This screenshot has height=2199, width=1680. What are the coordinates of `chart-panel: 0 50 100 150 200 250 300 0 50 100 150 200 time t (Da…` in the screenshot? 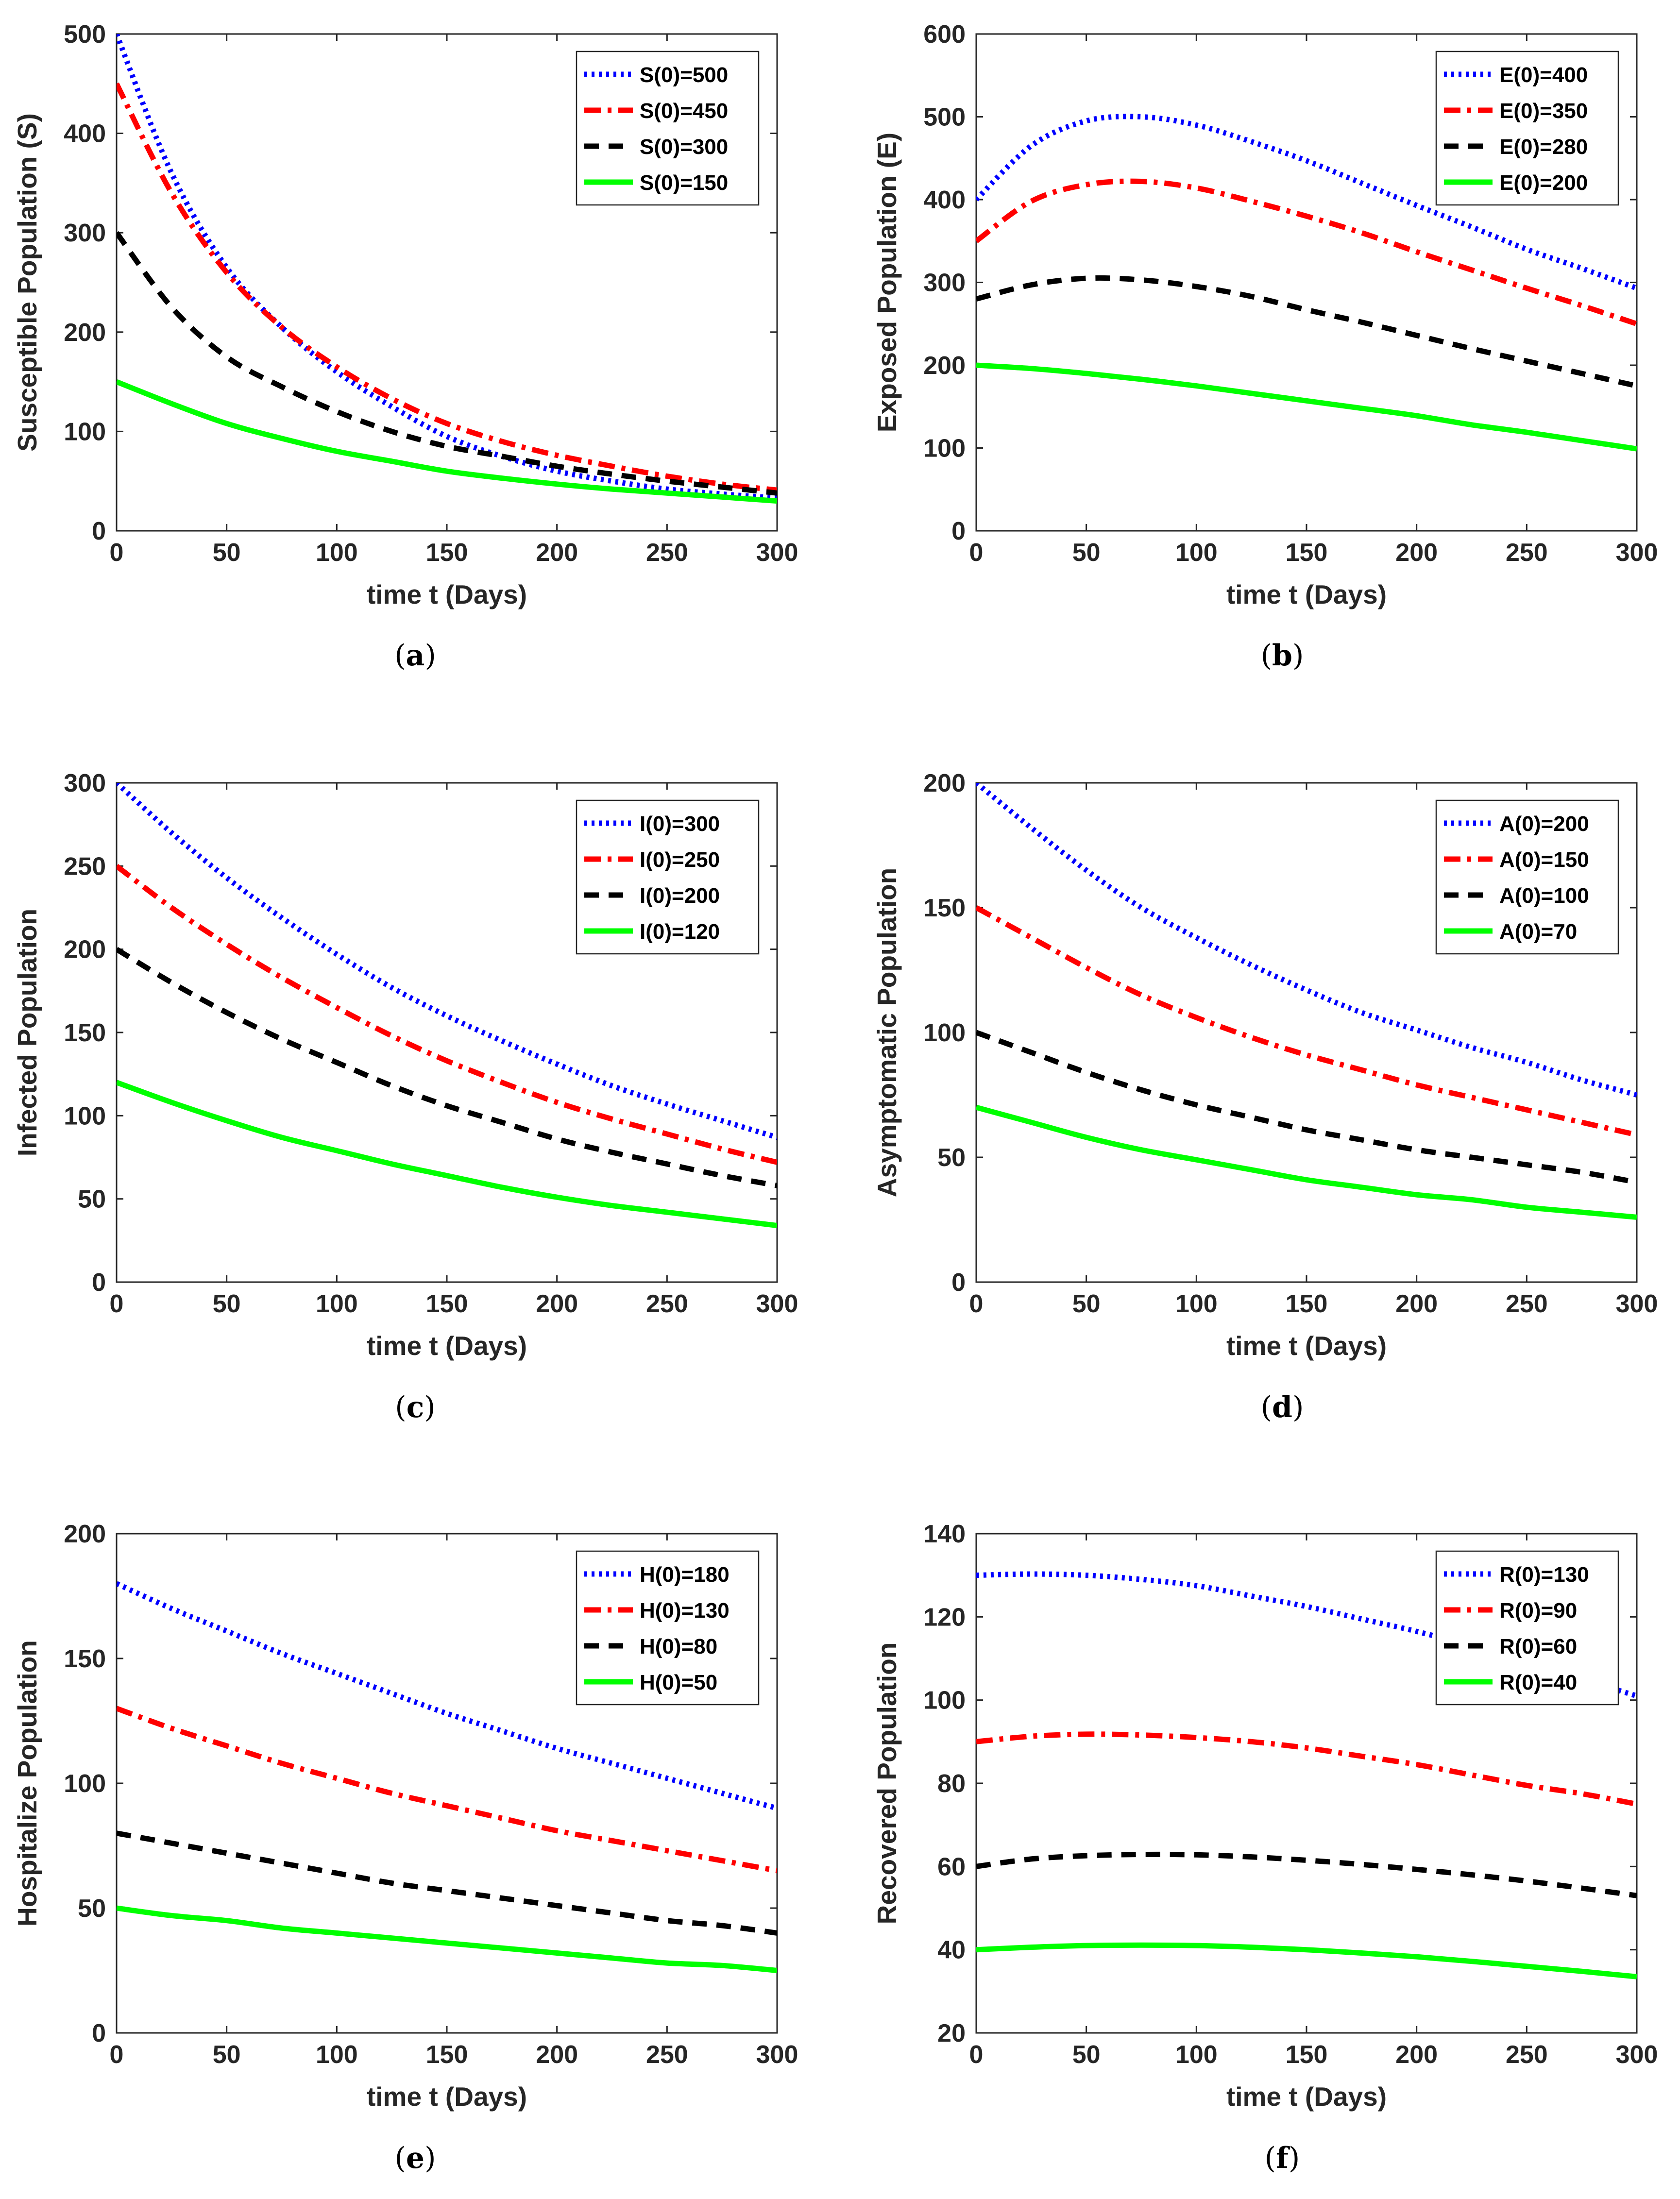 It's located at (1265, 1096).